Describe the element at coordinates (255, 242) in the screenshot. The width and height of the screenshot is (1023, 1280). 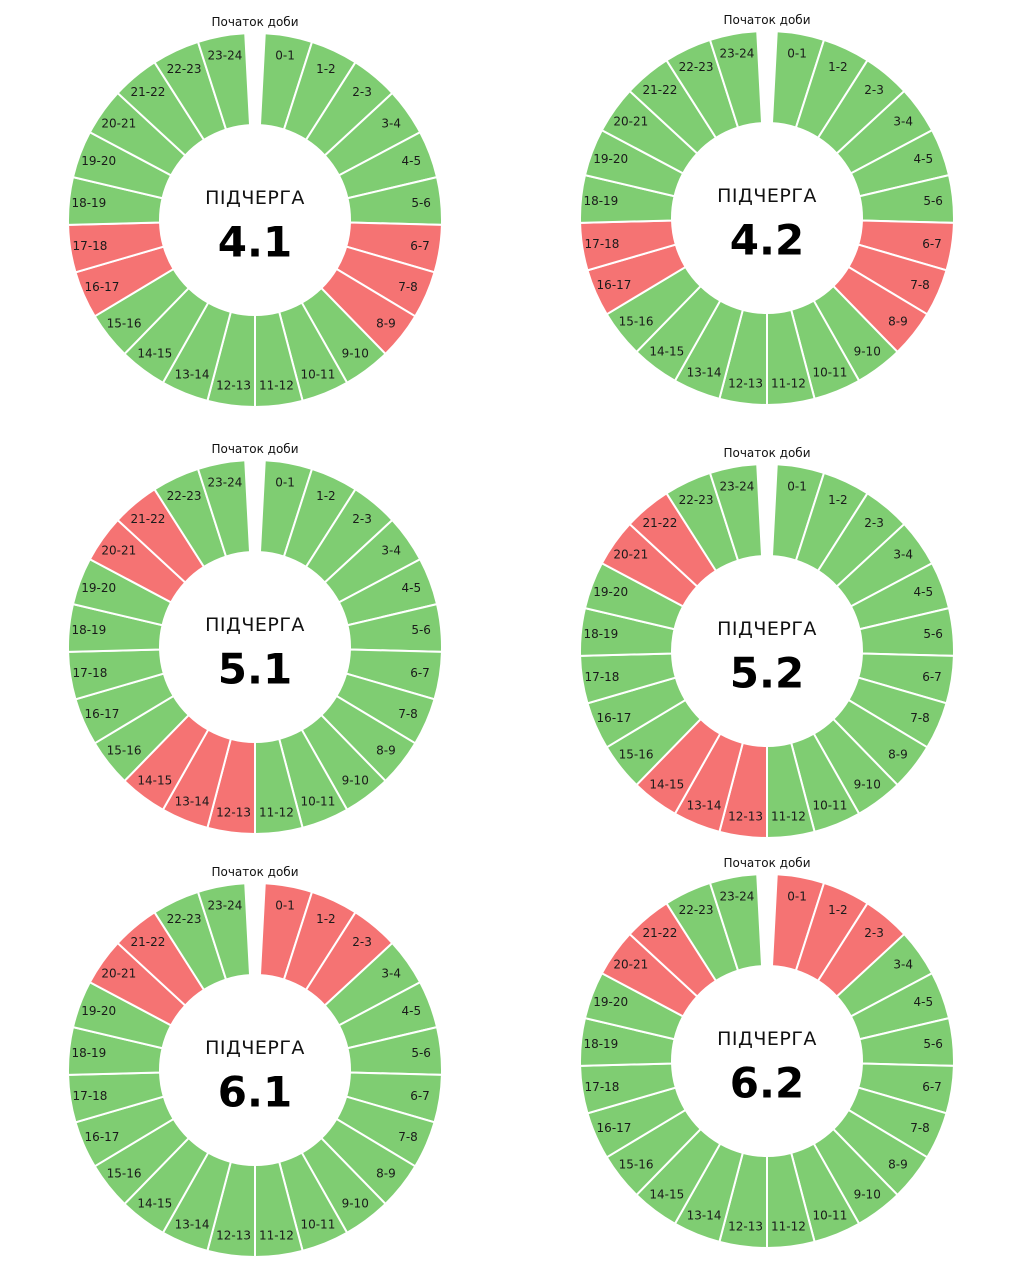
I see `center-queue-number: 4.1` at that location.